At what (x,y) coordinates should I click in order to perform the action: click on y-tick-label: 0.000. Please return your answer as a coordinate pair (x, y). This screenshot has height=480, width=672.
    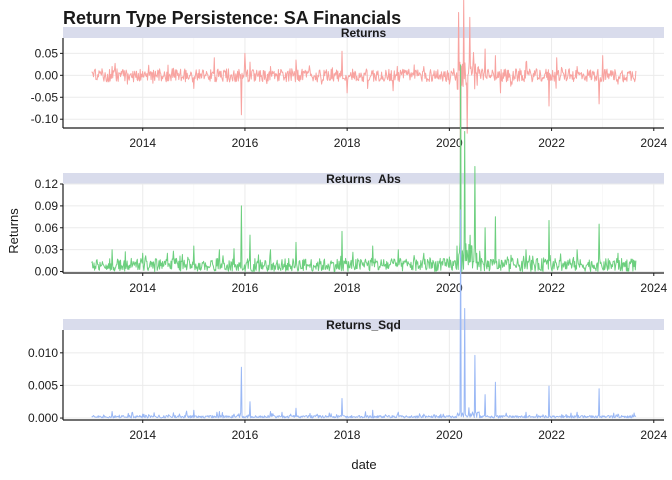
    Looking at the image, I should click on (43, 418).